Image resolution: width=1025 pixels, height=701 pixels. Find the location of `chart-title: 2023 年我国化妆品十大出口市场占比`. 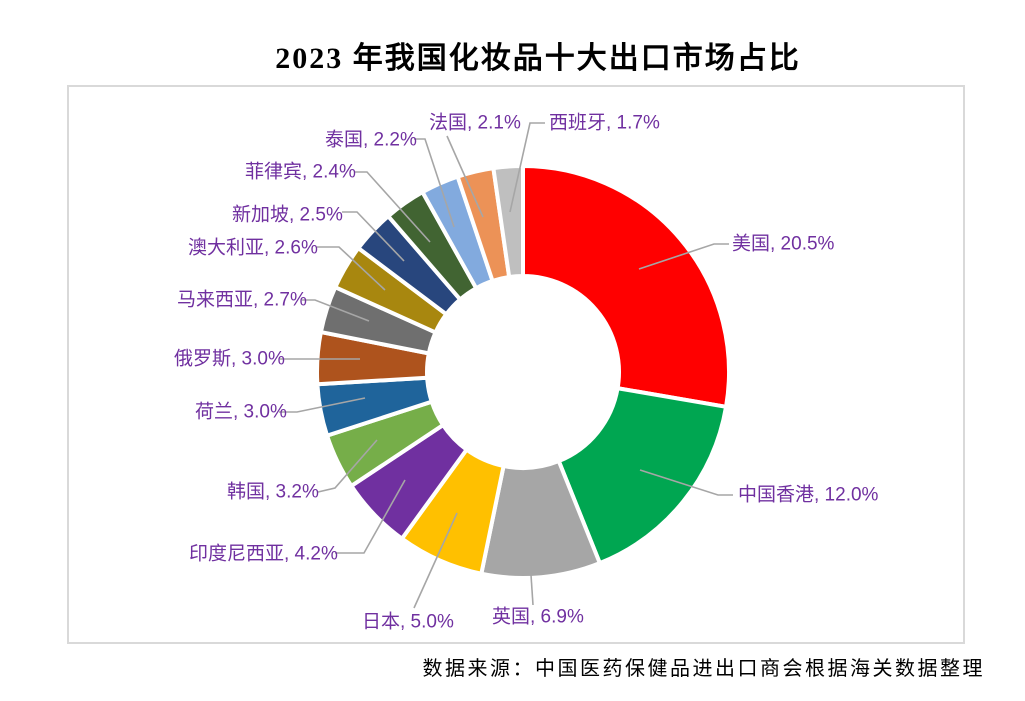

chart-title: 2023 年我国化妆品十大出口市场占比 is located at coordinates (538, 58).